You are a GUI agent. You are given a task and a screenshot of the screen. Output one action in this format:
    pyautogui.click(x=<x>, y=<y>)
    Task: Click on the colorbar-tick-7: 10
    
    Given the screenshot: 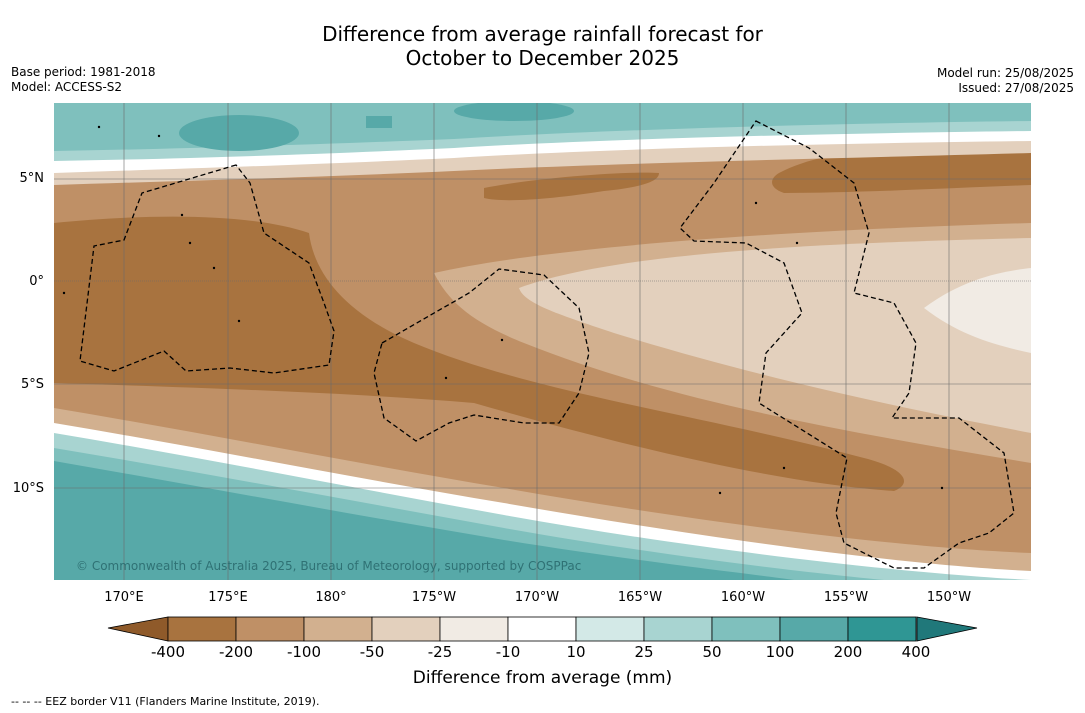 What is the action you would take?
    pyautogui.click(x=576, y=652)
    